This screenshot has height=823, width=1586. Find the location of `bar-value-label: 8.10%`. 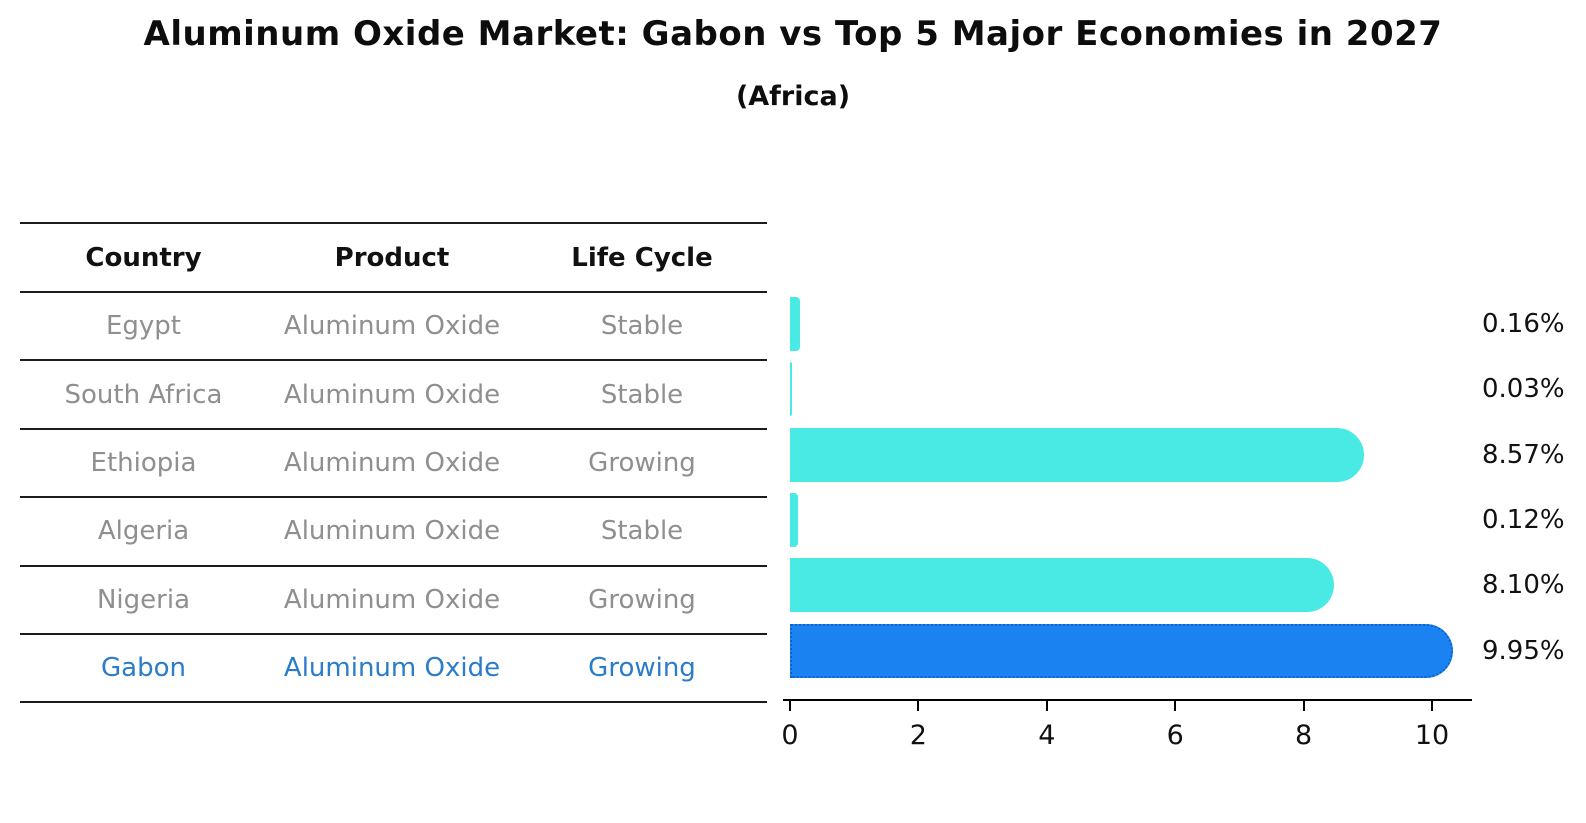

bar-value-label: 8.10% is located at coordinates (1523, 585).